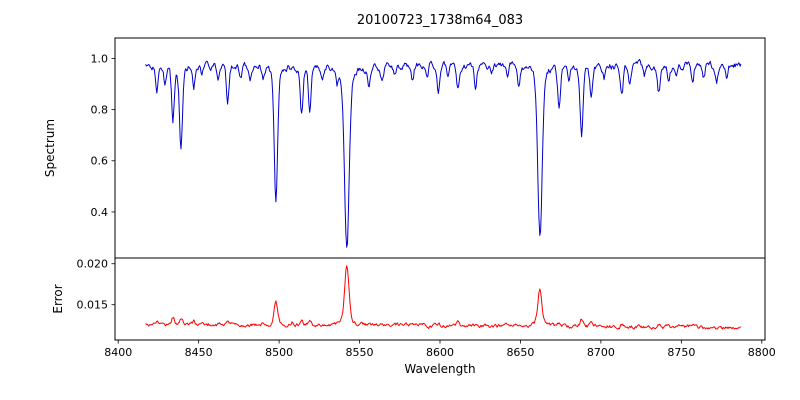  I want to click on x-tick-label: 8550, so click(360, 352).